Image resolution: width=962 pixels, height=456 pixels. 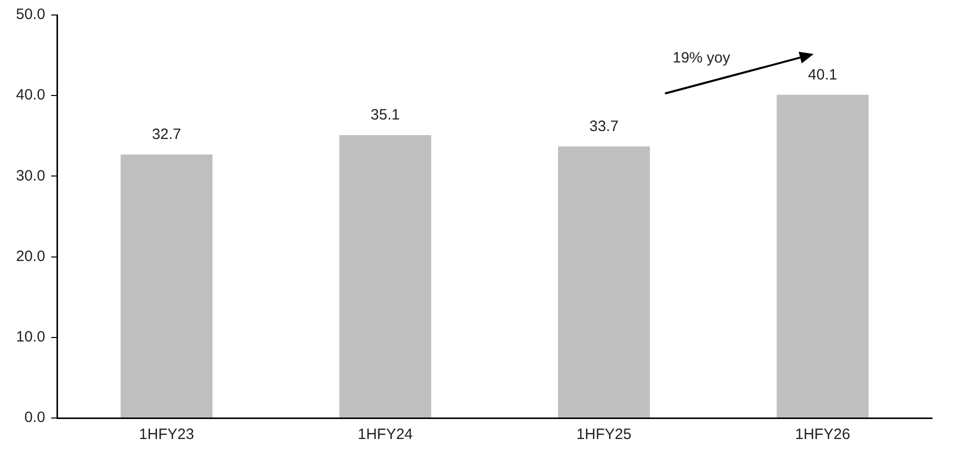 I want to click on y-tick-label: 50.0, so click(x=31, y=15).